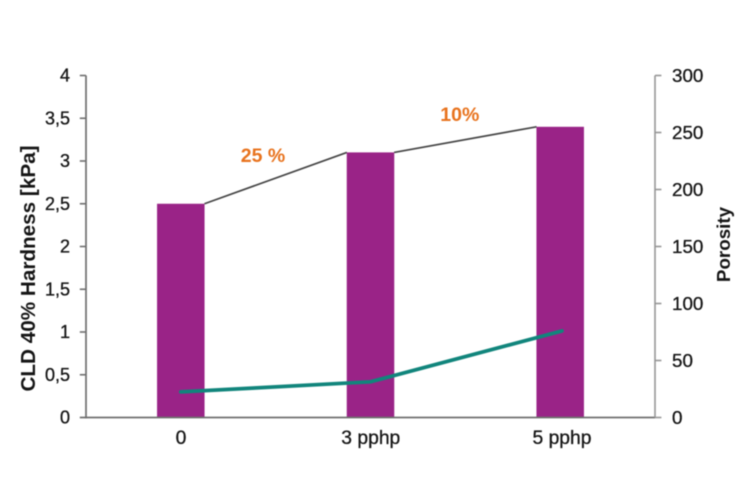 The image size is (750, 500). Describe the element at coordinates (65, 76) in the screenshot. I see `svg-text: 4` at that location.